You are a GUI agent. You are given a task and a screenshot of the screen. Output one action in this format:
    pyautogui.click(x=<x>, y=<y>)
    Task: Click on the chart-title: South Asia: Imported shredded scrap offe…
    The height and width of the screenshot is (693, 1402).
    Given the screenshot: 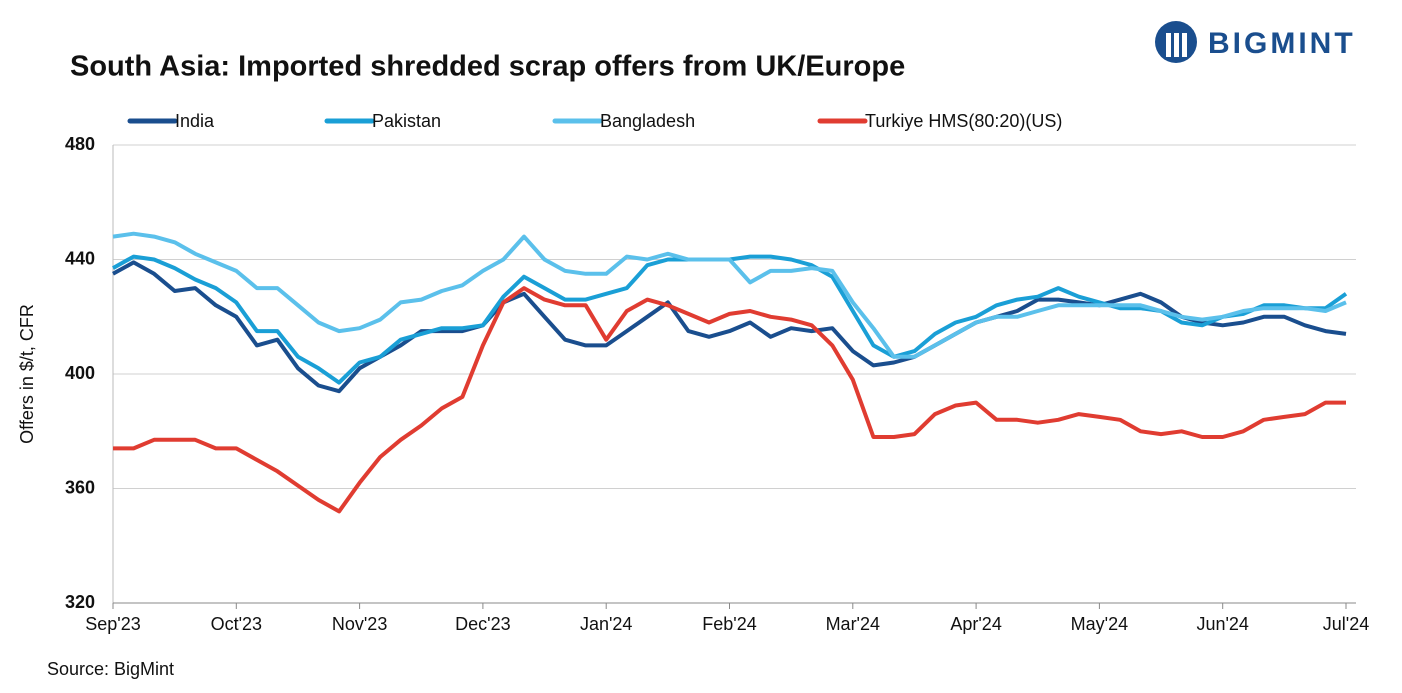 What is the action you would take?
    pyautogui.click(x=487, y=67)
    